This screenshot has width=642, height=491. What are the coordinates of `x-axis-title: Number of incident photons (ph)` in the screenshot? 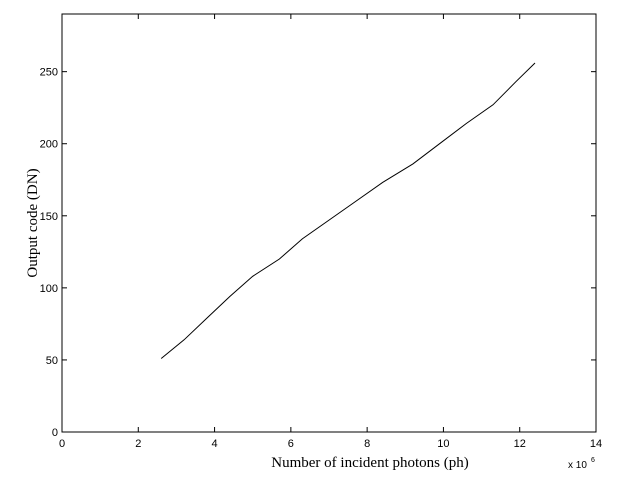 It's located at (369, 463).